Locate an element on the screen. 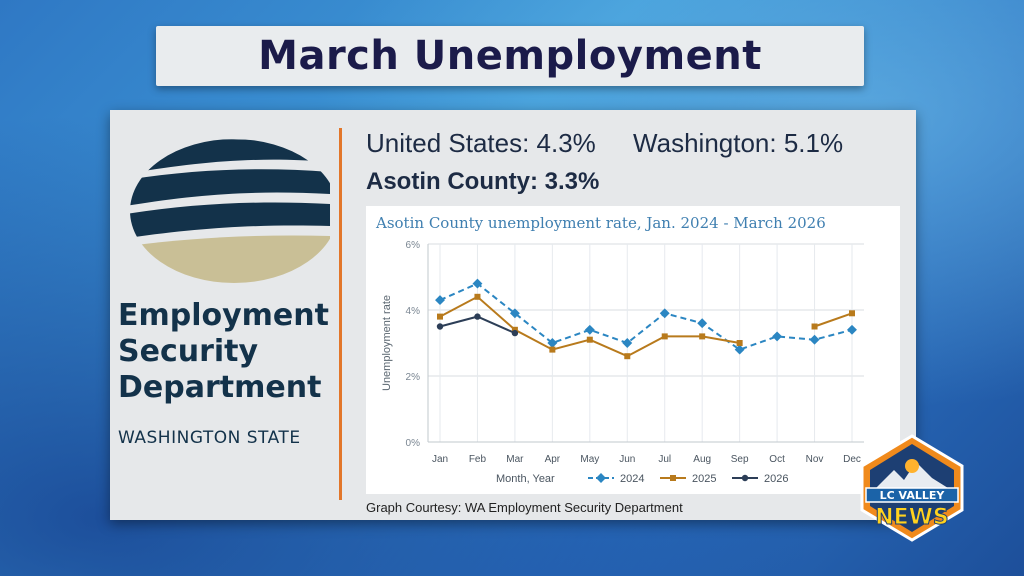 The width and height of the screenshot is (1024, 576). x-tick-label: Jul is located at coordinates (664, 459).